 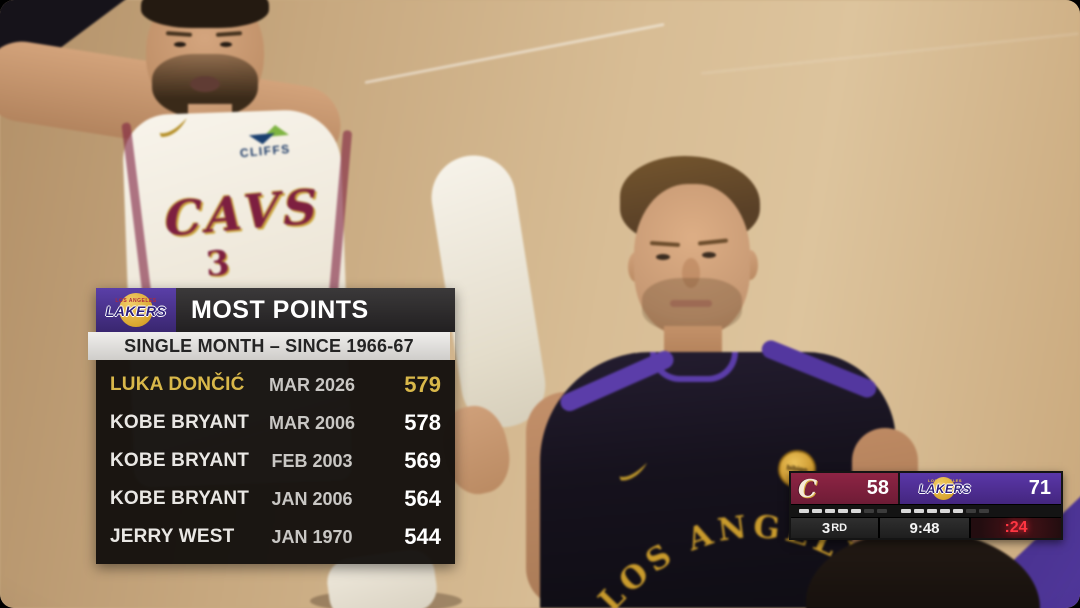 What do you see at coordinates (312, 384) in the screenshot?
I see `stat-date: MAR 2026` at bounding box center [312, 384].